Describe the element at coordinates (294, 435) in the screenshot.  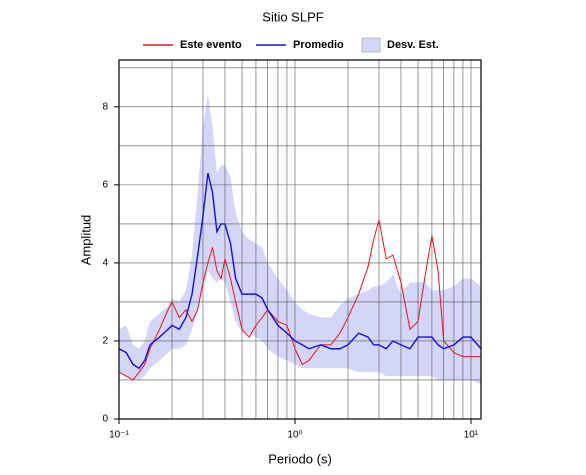
I see `x-tick-label: 10⁰` at that location.